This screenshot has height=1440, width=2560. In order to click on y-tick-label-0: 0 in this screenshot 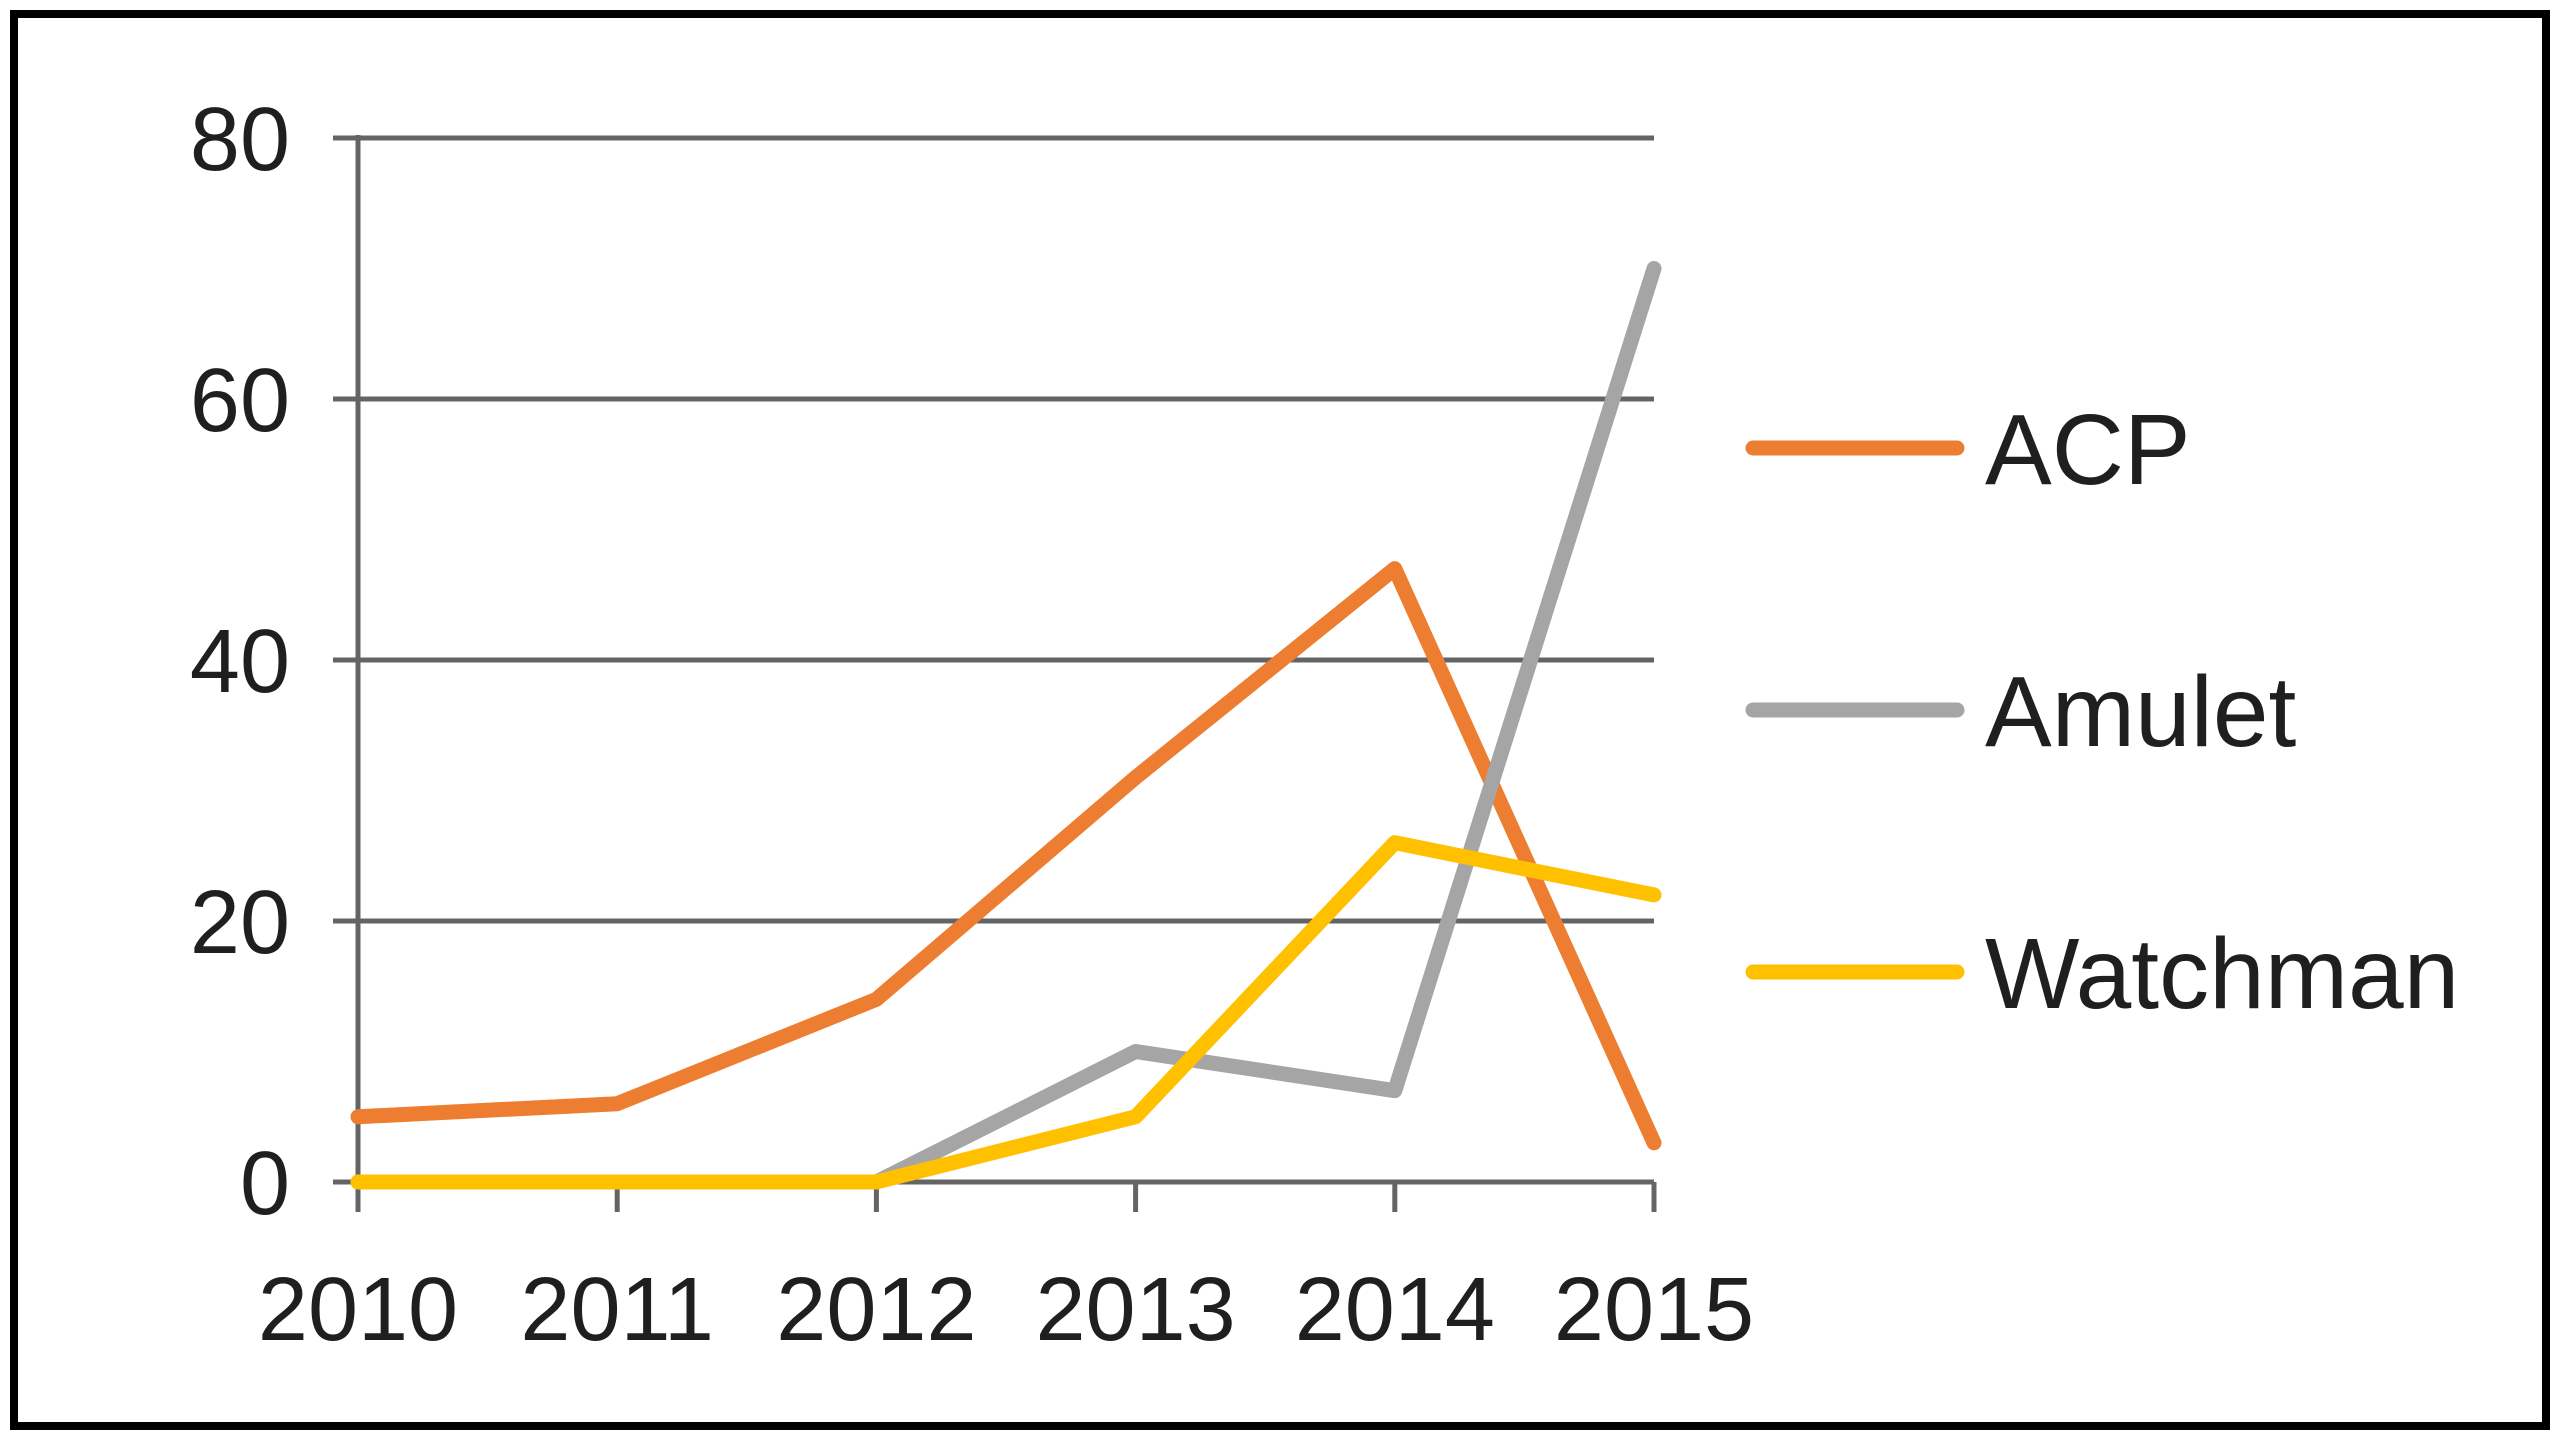, I will do `click(265, 1184)`.